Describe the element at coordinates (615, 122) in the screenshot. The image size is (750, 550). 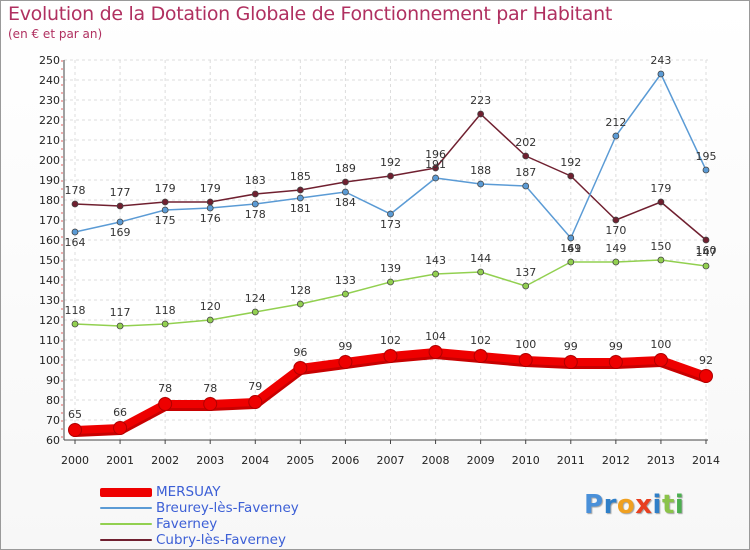
I see `data-label: 212` at that location.